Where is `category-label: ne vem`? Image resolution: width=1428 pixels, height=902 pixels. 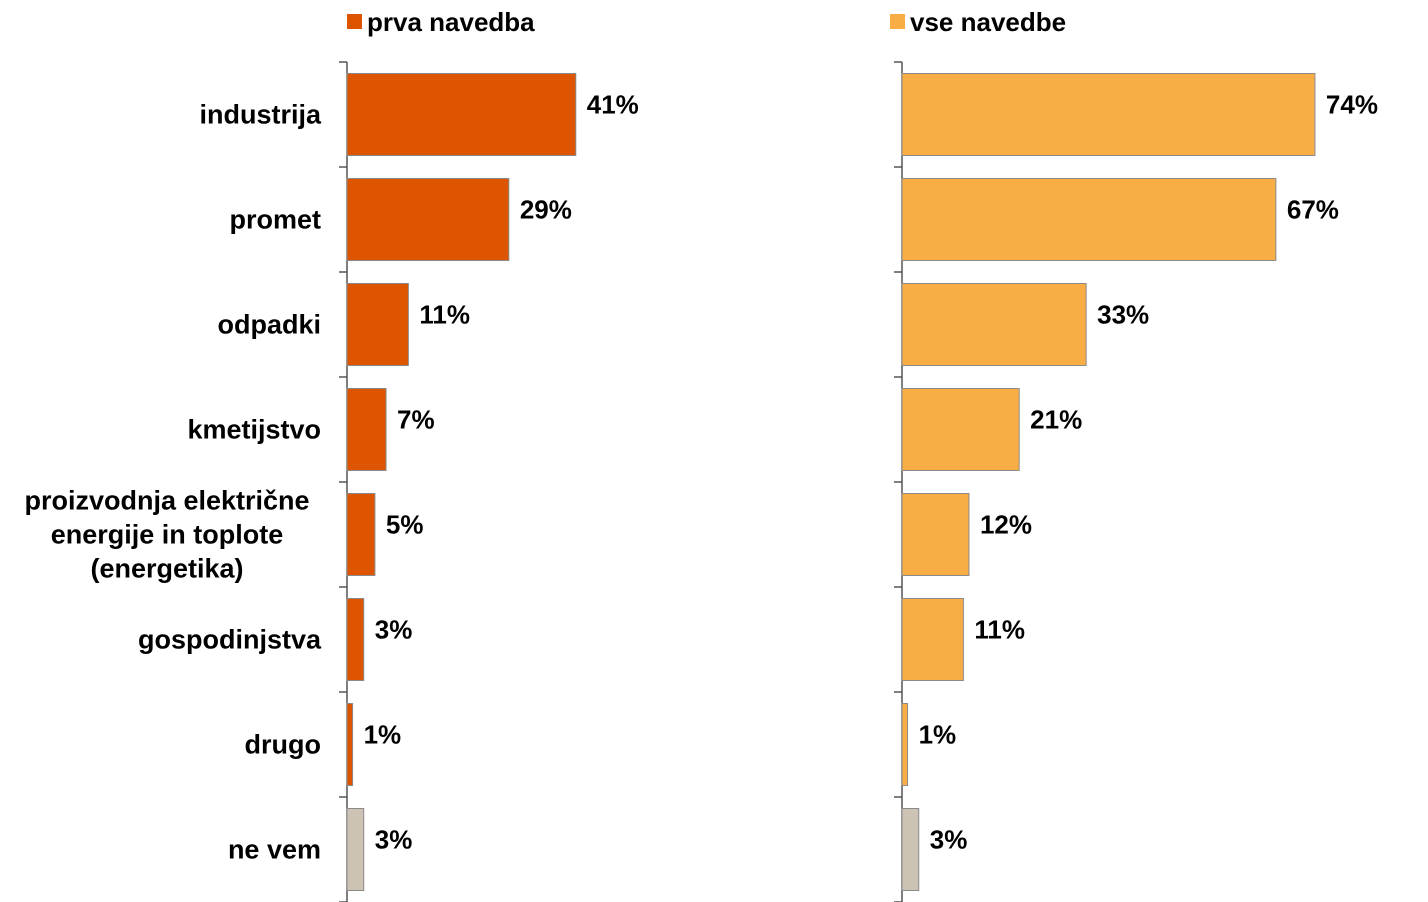 category-label: ne vem is located at coordinates (274, 850).